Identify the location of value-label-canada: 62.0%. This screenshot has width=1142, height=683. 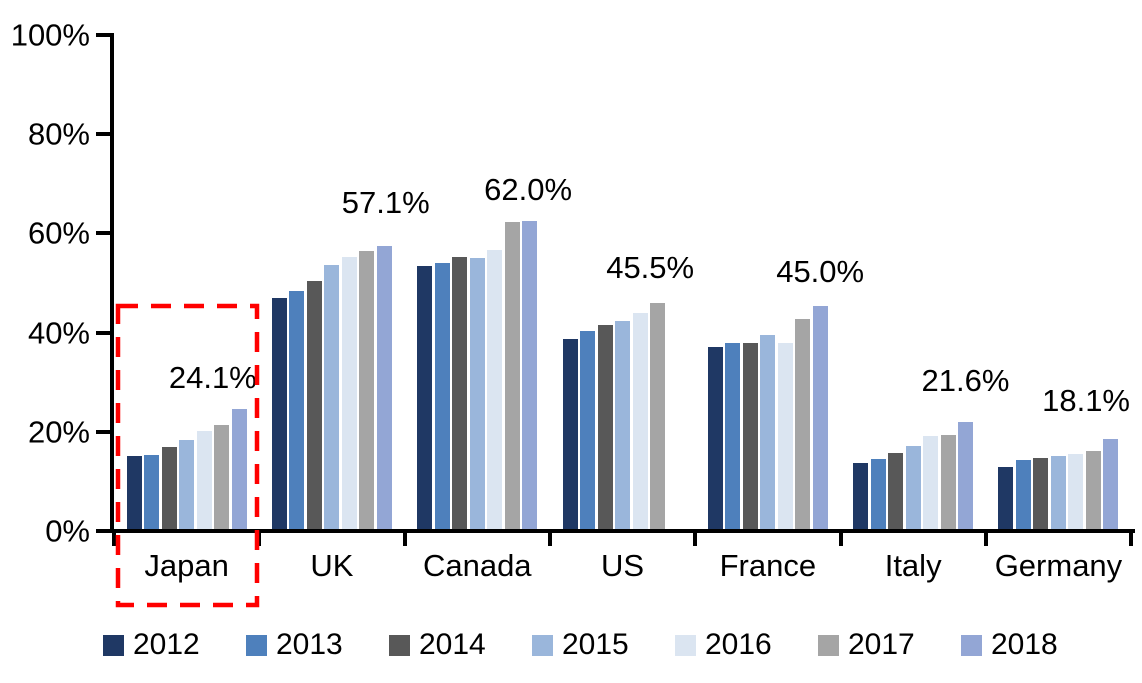
(528, 190).